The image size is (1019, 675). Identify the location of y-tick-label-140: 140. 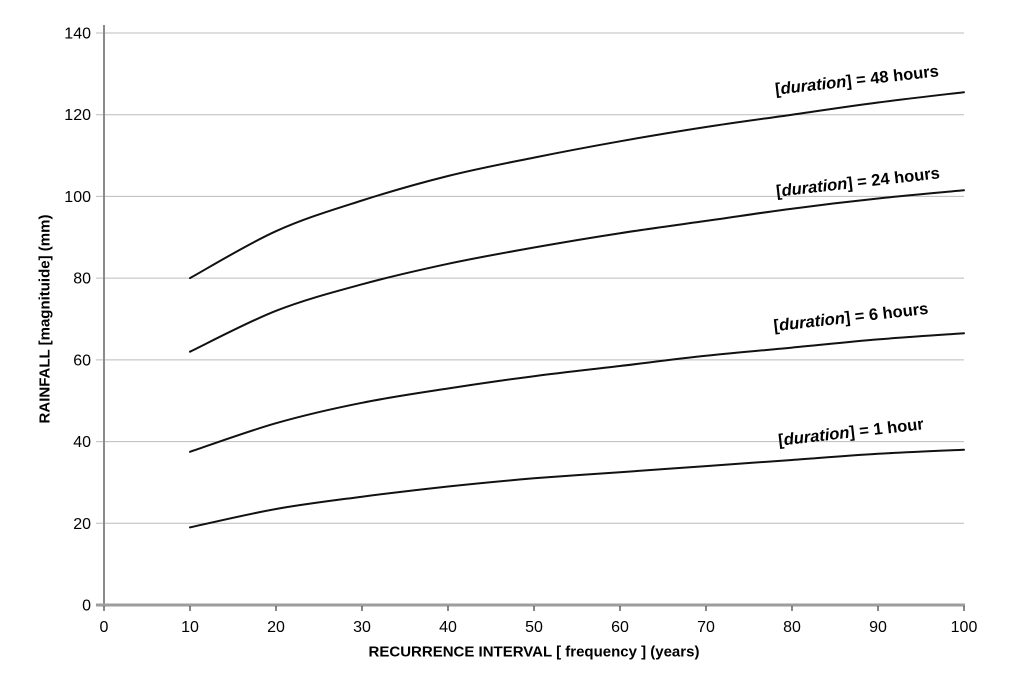
(77, 34).